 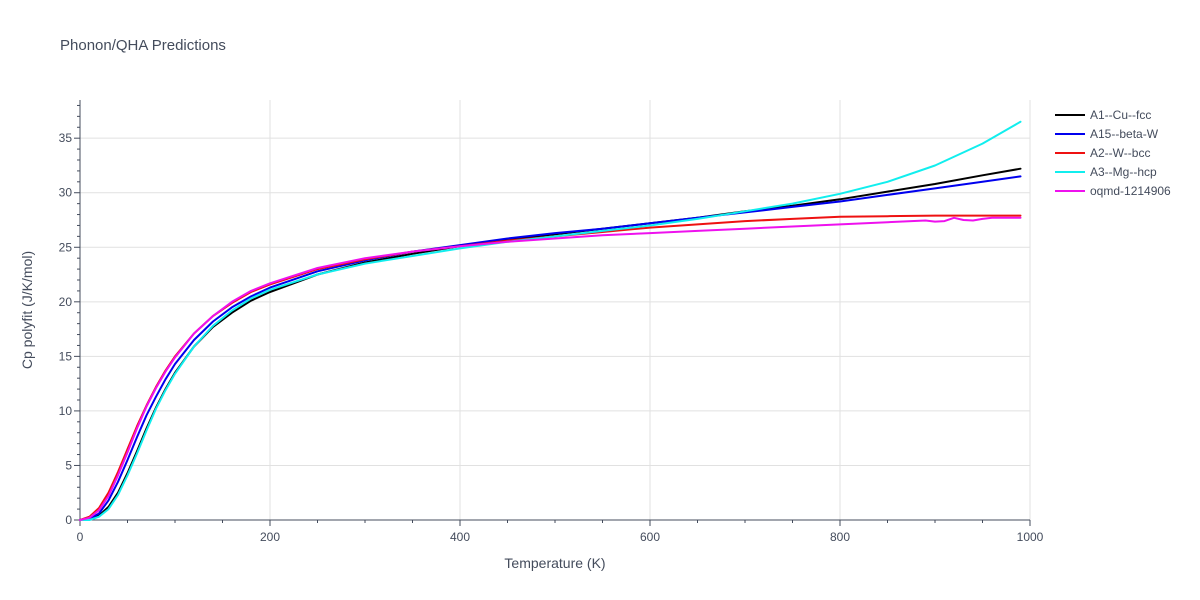 I want to click on legend-item: A2--W--bcc, so click(x=1102, y=153).